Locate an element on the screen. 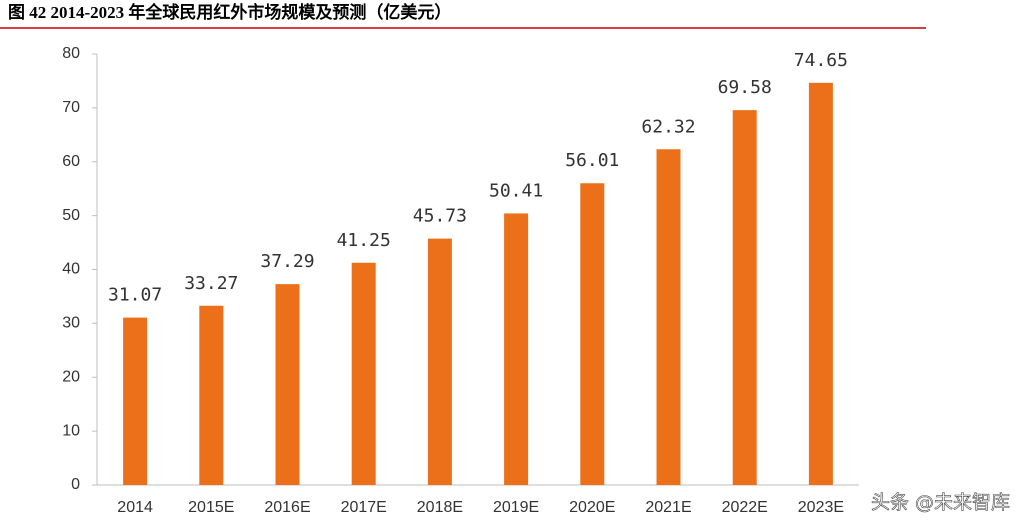  y-tick-label: 70 is located at coordinates (71, 107).